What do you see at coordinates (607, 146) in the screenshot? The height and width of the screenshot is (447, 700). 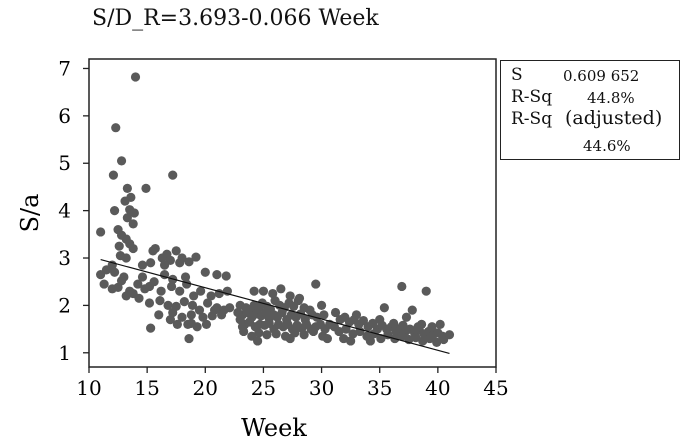 I see `rsq-adjusted-value: 44.6%` at bounding box center [607, 146].